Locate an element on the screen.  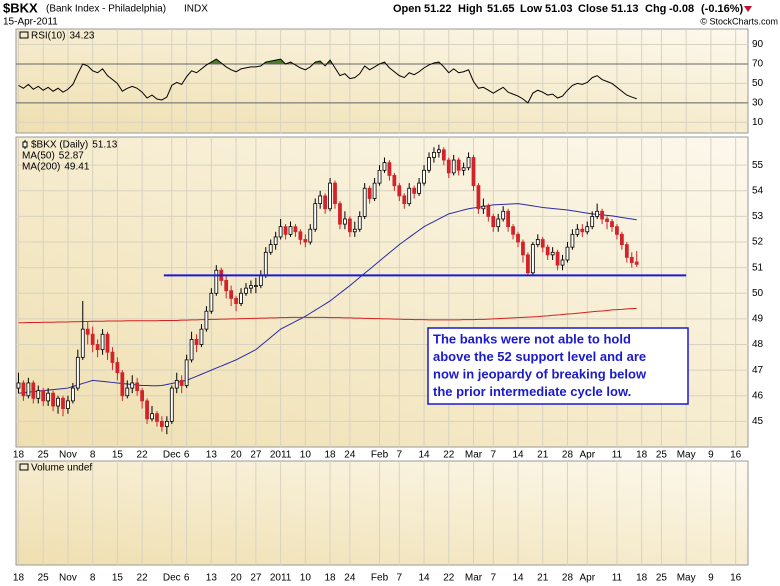
annotation-text: The banks were not able to hold is located at coordinates (532, 338).